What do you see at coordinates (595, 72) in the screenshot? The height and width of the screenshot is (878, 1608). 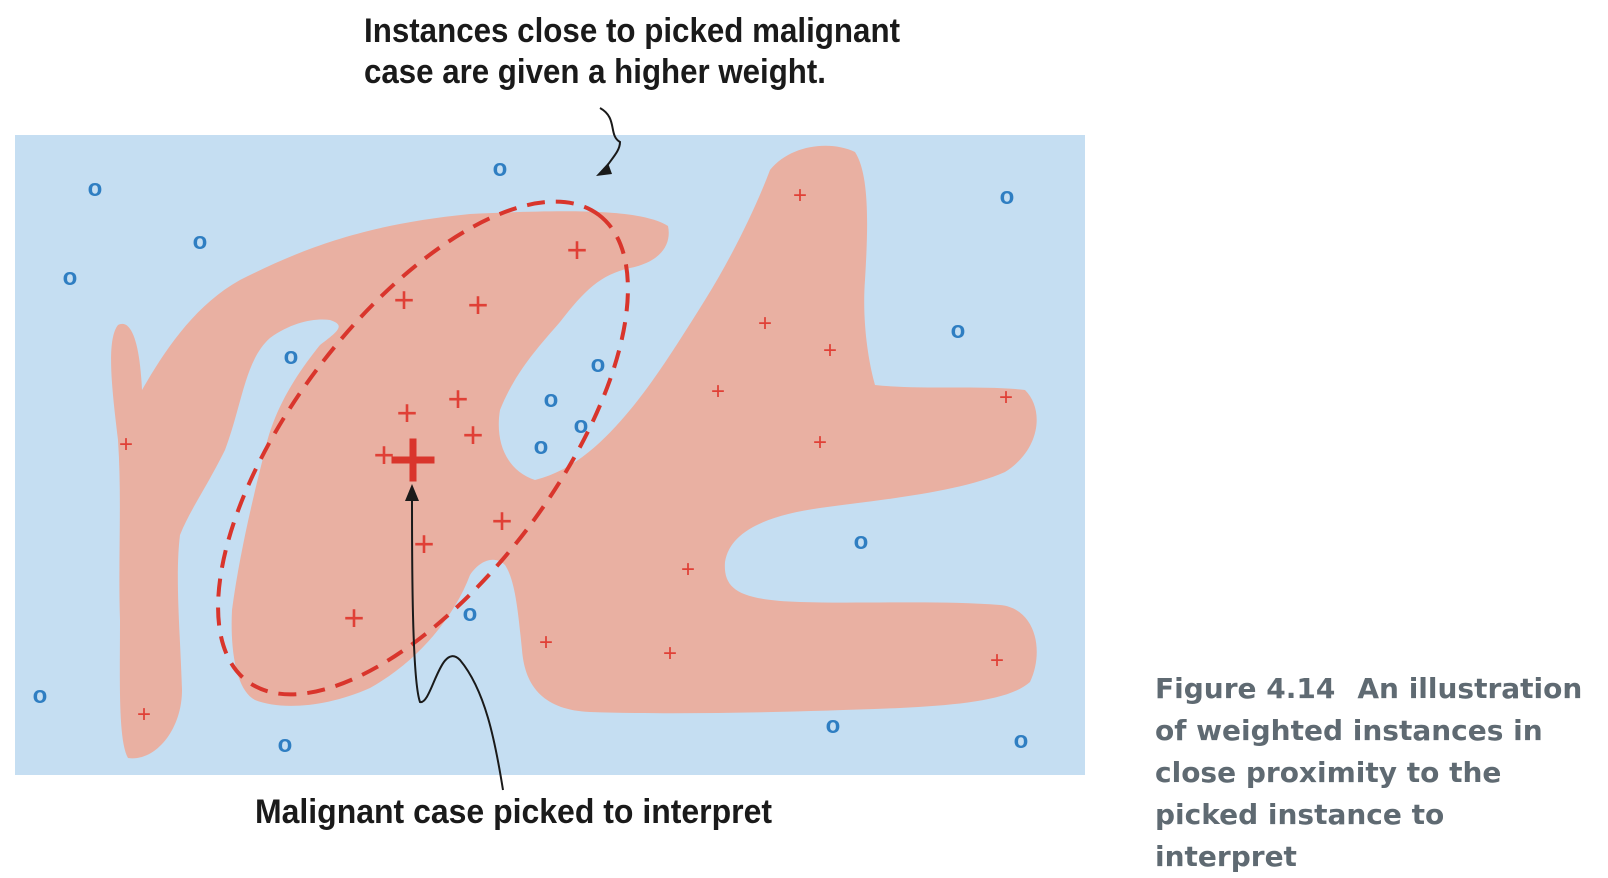 I see `top-annotation-line2: case are given a higher weight.` at bounding box center [595, 72].